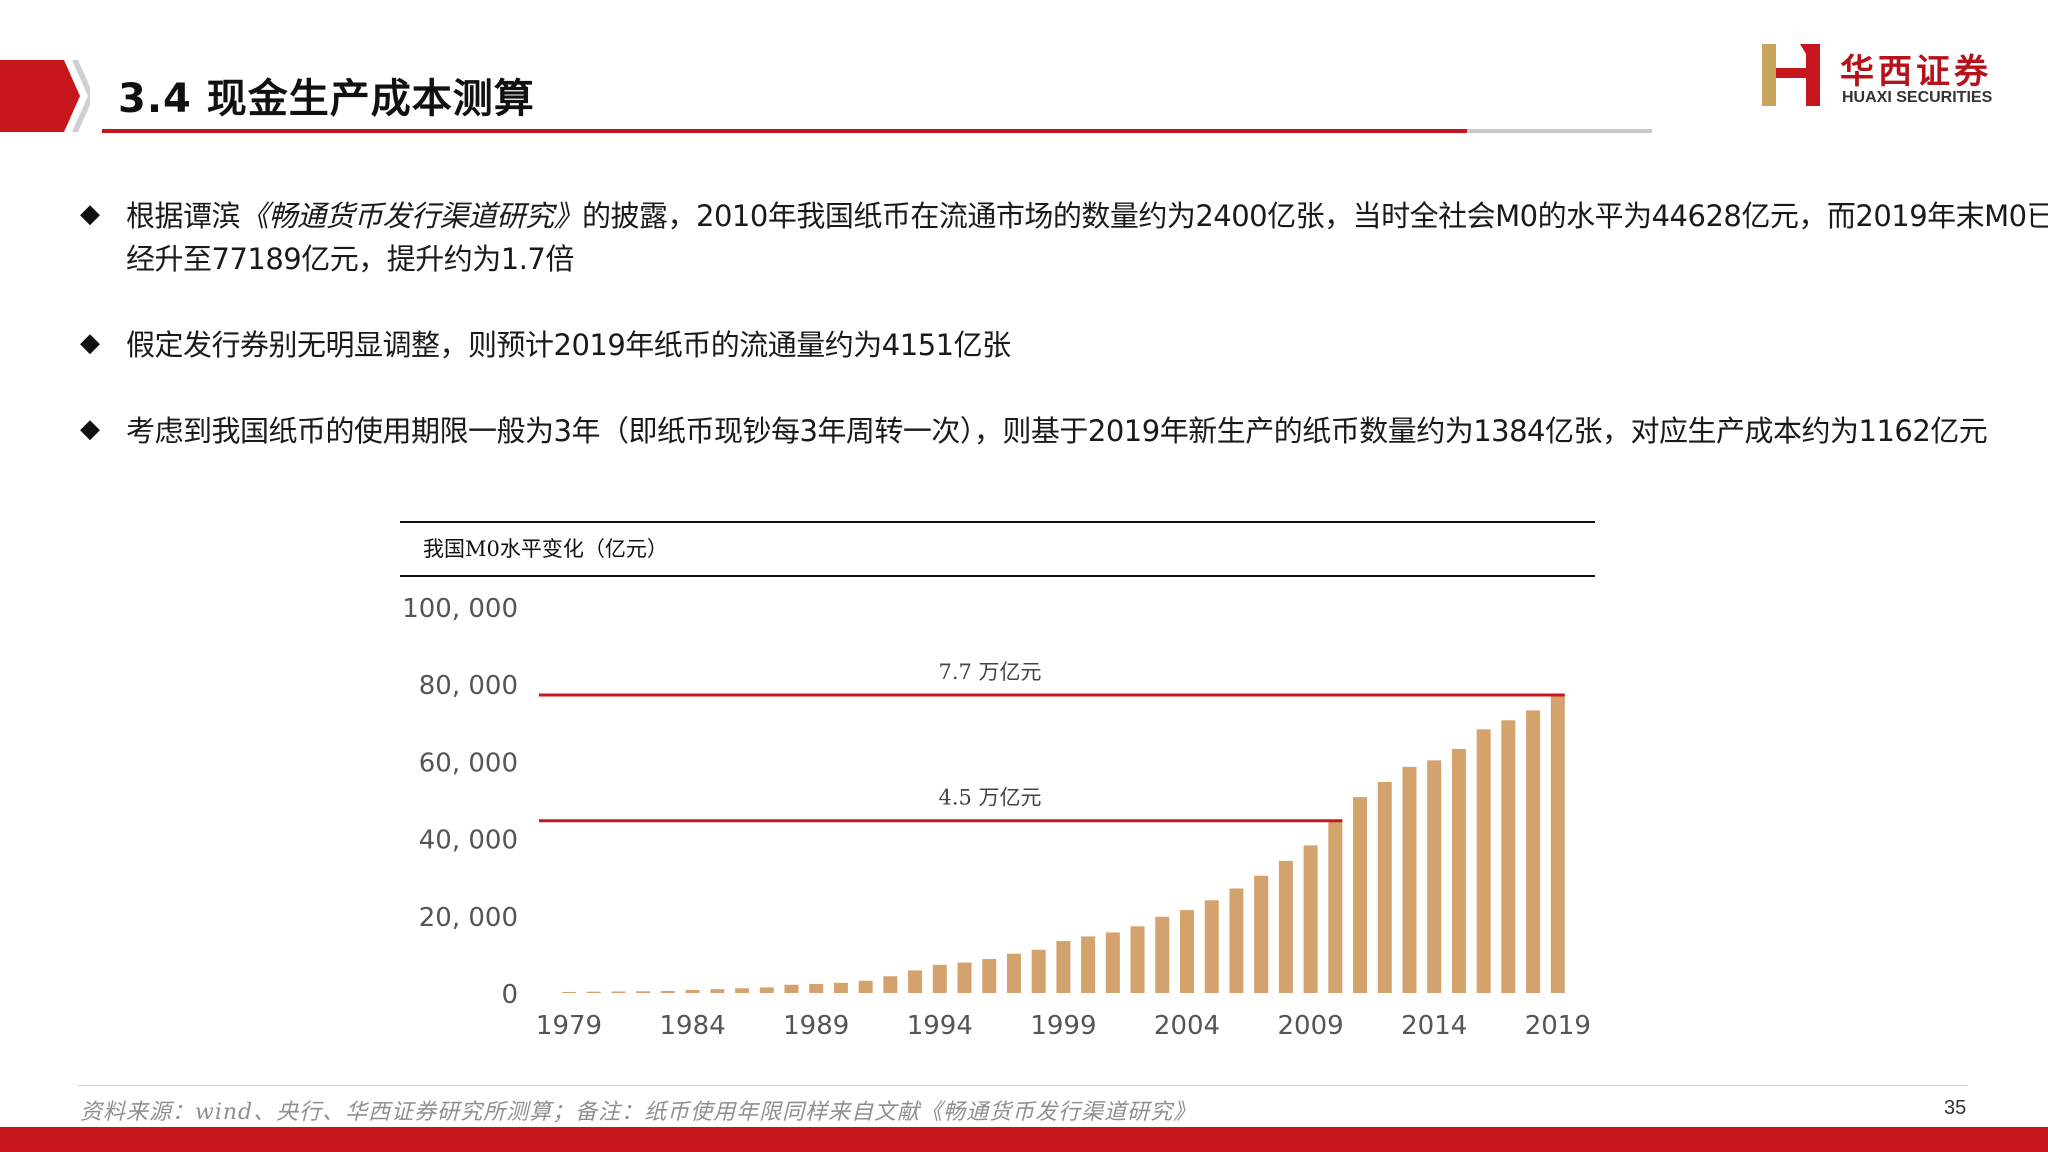 This screenshot has height=1152, width=2048. What do you see at coordinates (1955, 1108) in the screenshot?
I see `page-number: 35` at bounding box center [1955, 1108].